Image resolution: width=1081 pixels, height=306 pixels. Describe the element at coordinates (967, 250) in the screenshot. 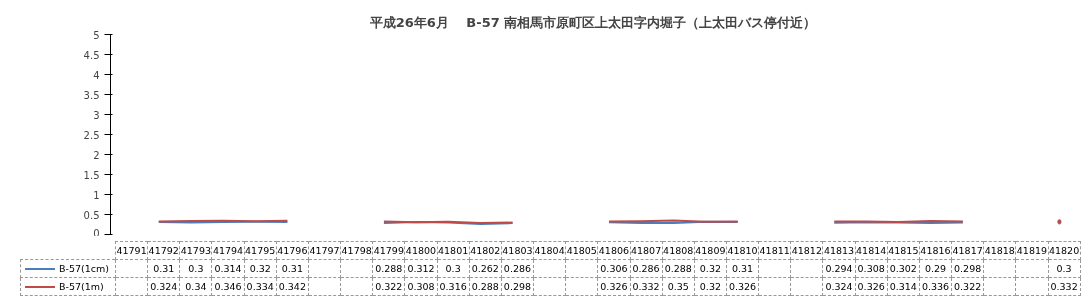

I see `x-tick-label: 41817` at that location.